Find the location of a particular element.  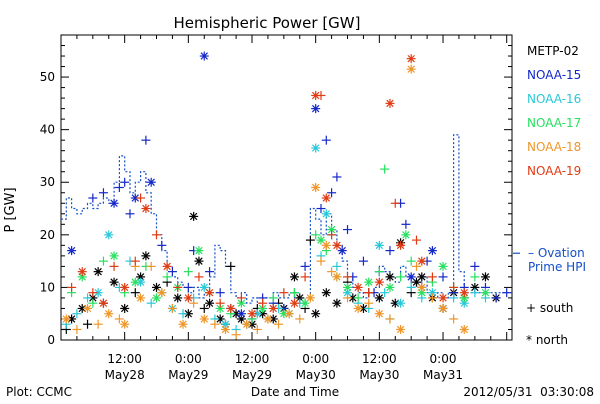

x-tick-date-label: May29 is located at coordinates (252, 375).